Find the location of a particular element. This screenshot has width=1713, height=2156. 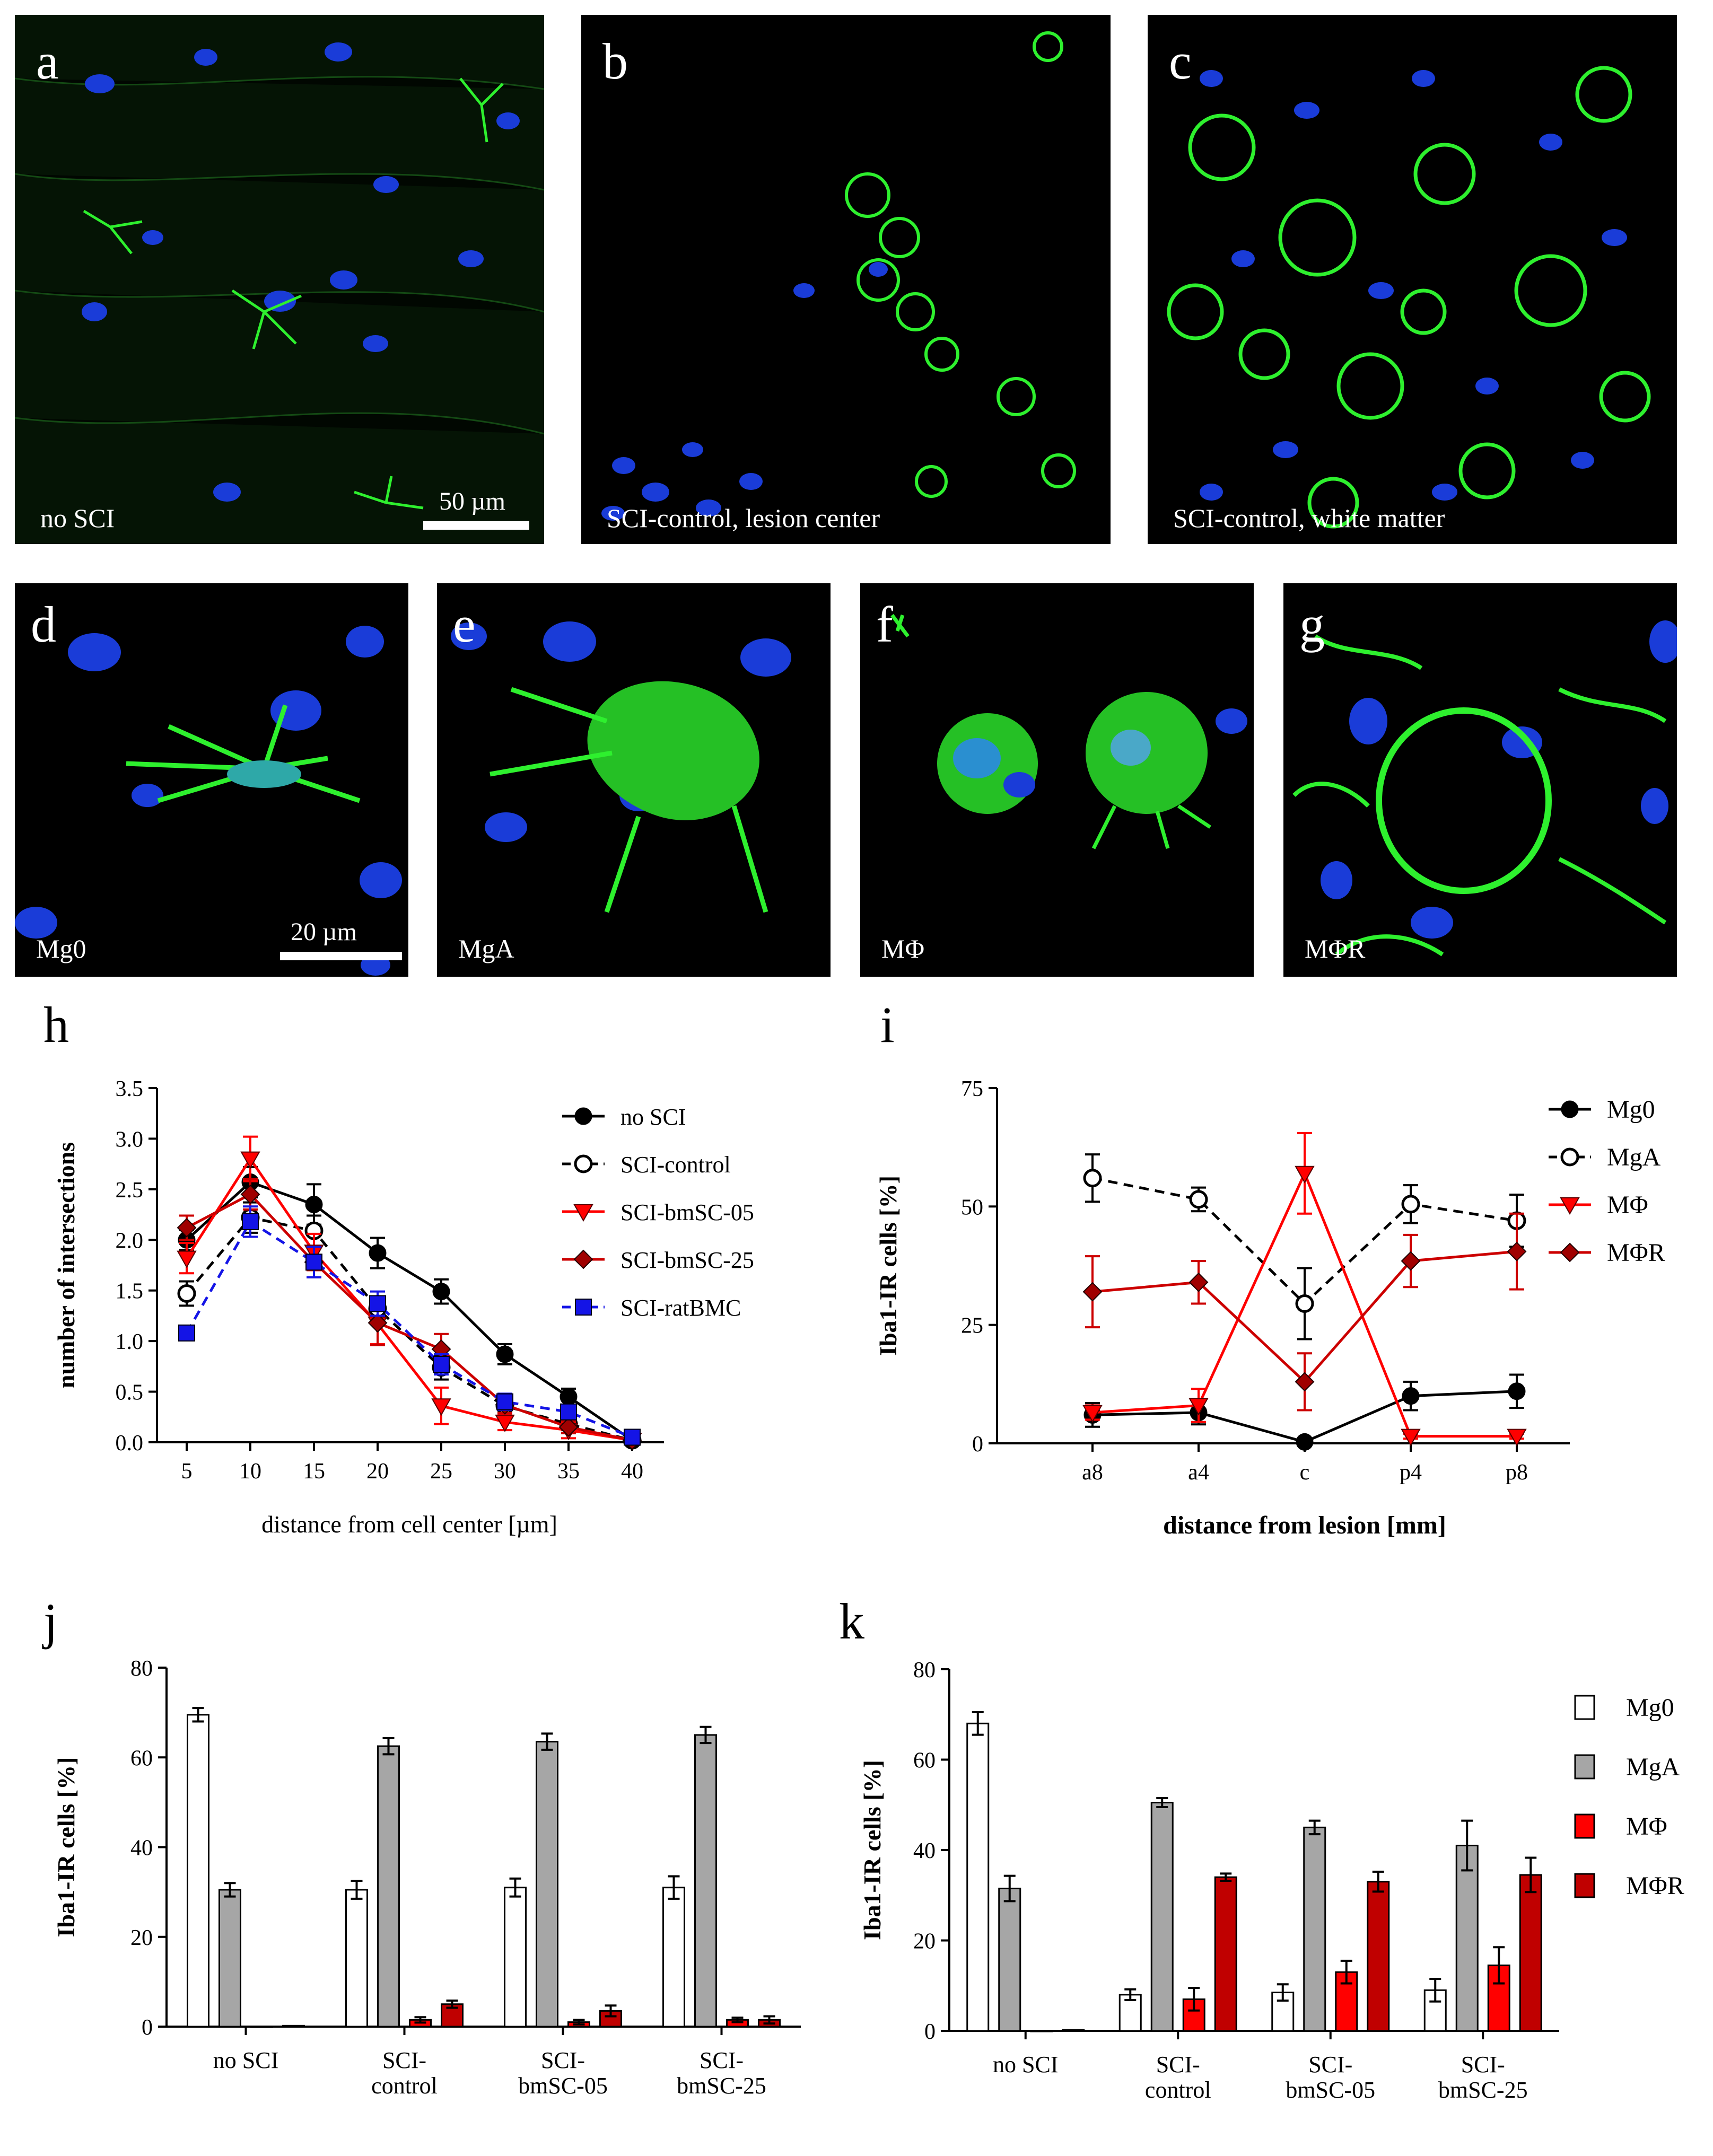

y-tick-label: 2.5 is located at coordinates (130, 1190).